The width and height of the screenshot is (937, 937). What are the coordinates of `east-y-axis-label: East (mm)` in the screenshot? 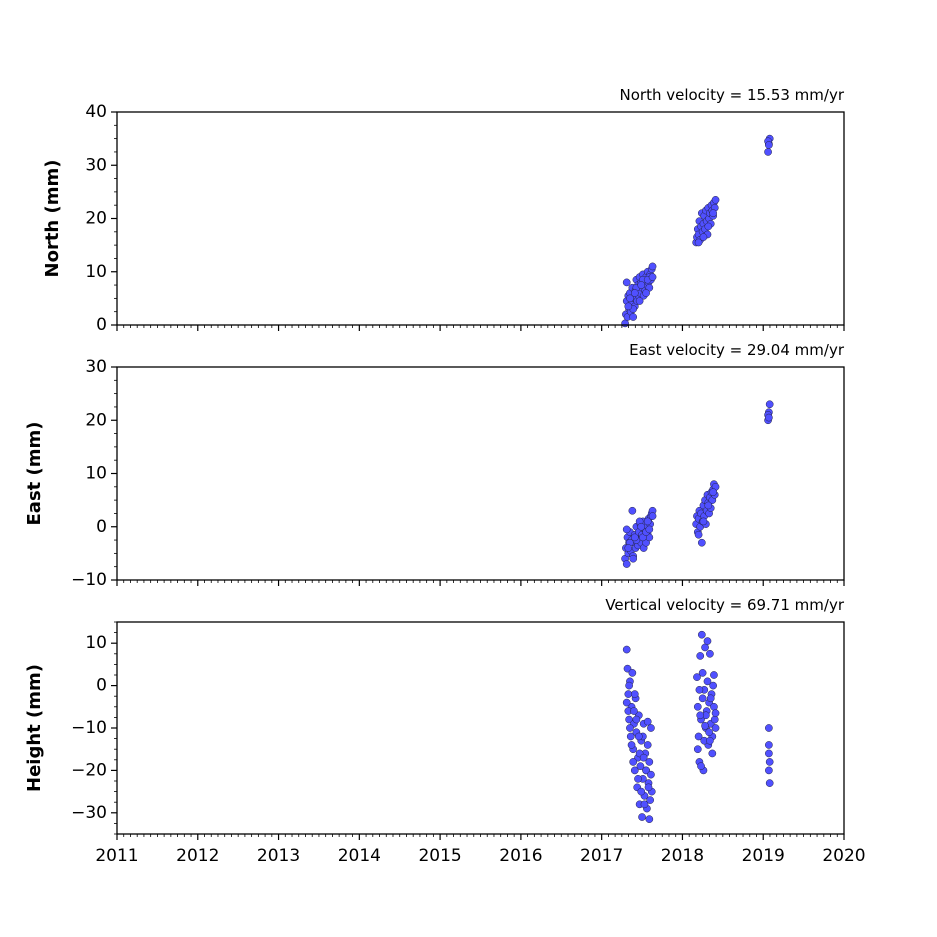 It's located at (34, 474).